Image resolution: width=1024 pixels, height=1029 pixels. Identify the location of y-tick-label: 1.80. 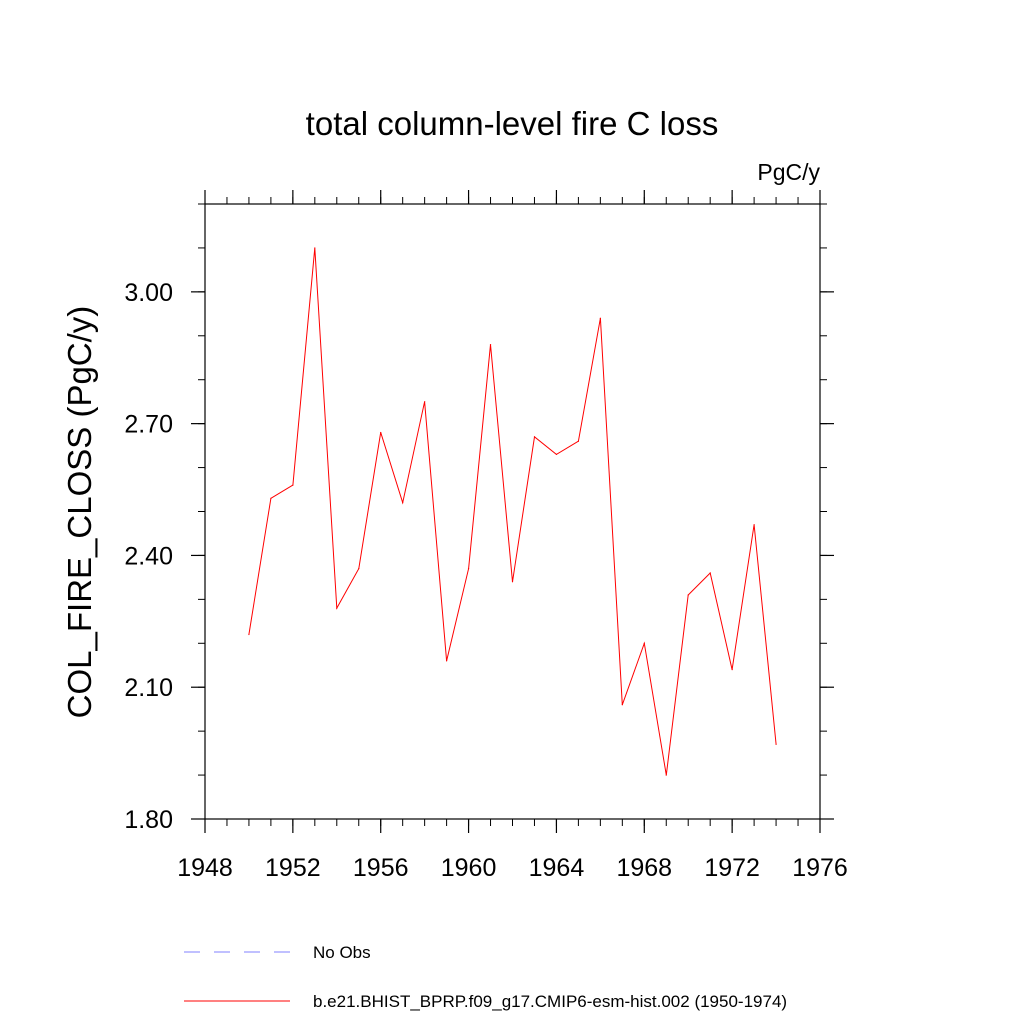
(148, 820).